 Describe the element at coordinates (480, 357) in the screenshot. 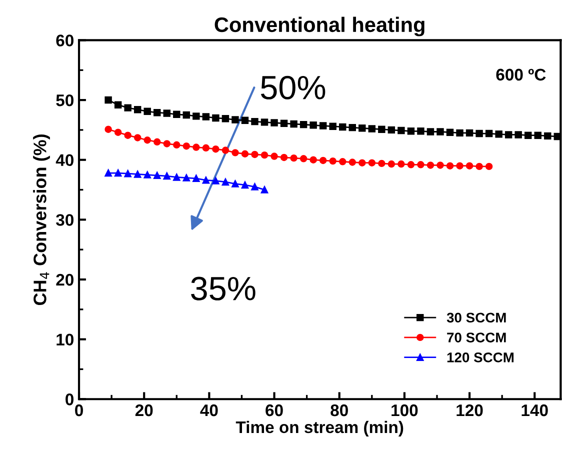

I see `legend-label: 120 SCCM` at that location.